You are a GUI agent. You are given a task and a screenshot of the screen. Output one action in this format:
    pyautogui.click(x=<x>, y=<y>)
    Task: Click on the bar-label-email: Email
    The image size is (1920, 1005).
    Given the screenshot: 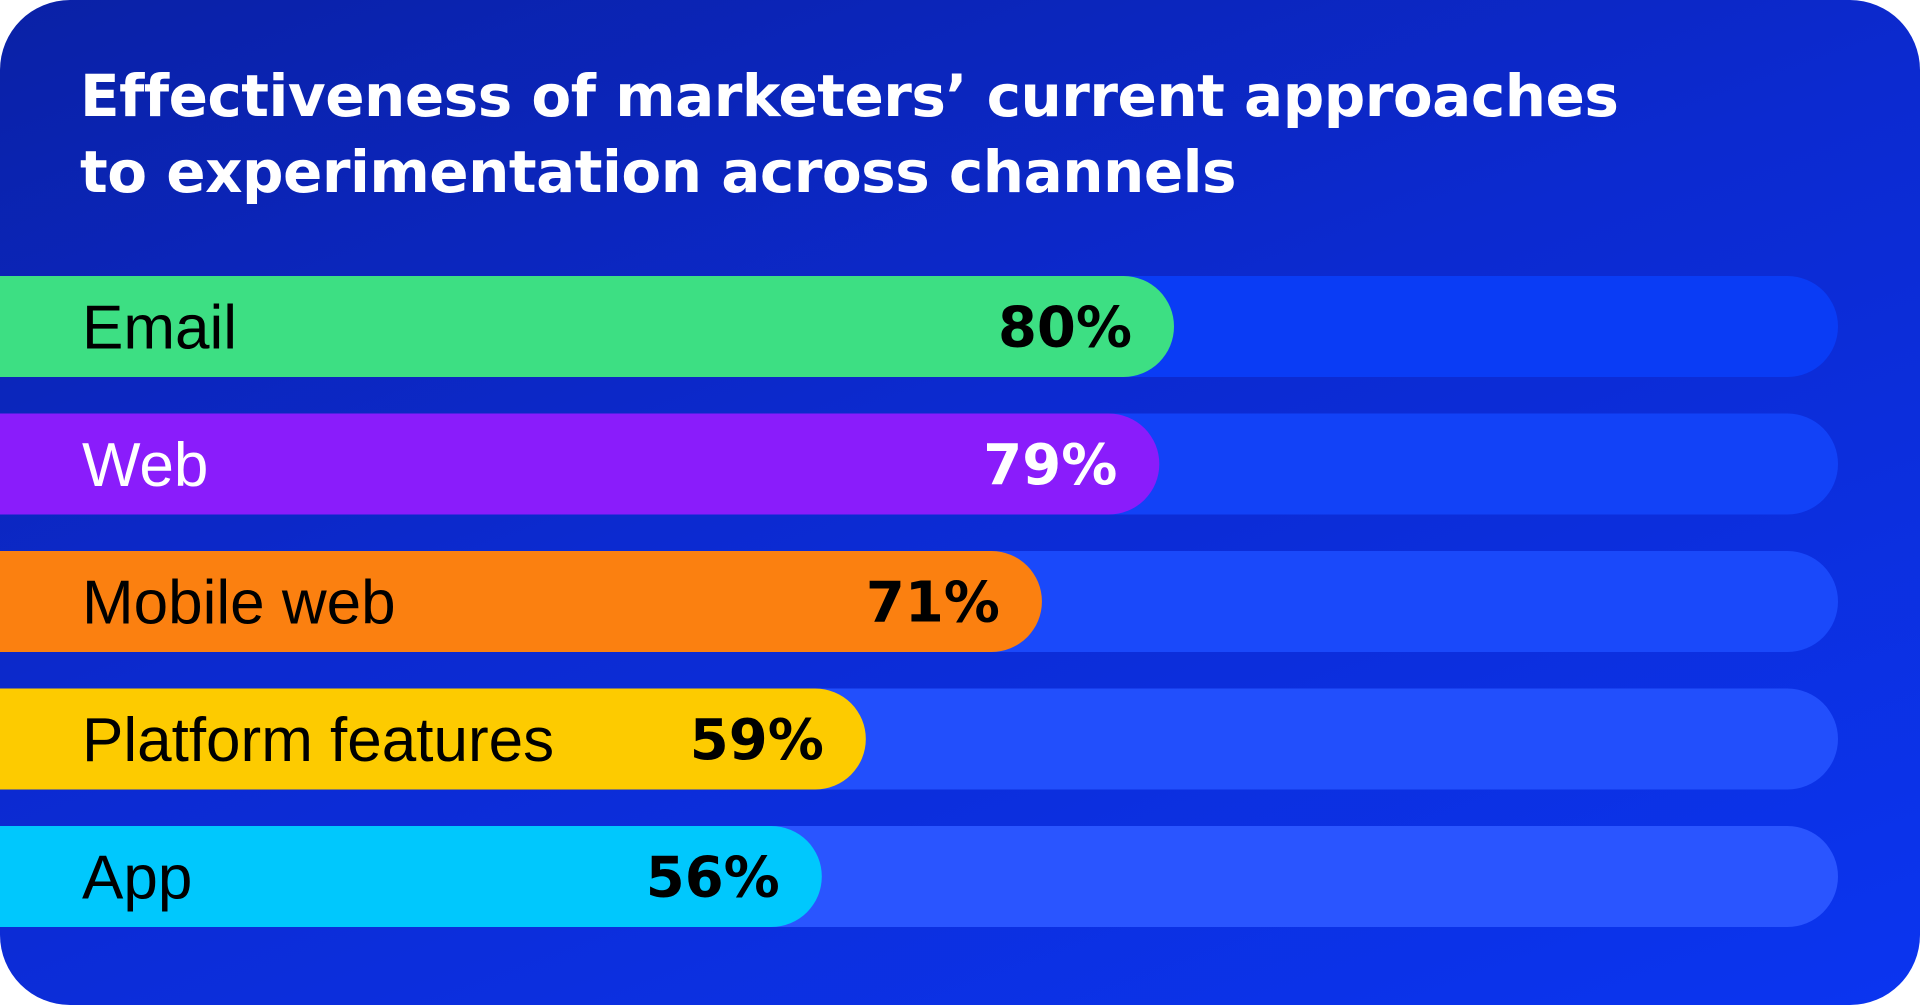 What is the action you would take?
    pyautogui.click(x=159, y=328)
    